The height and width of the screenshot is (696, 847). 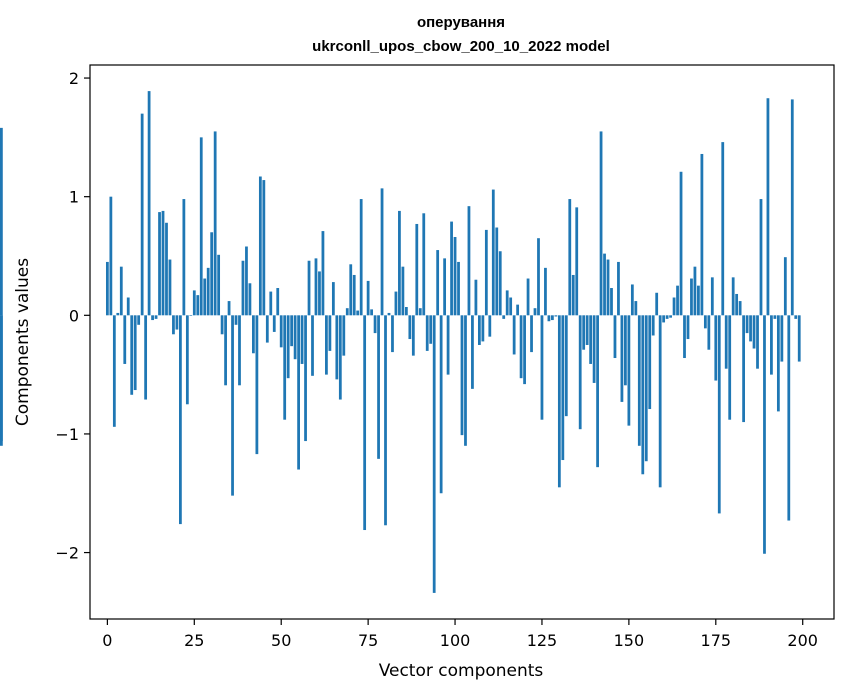 I want to click on x-tick-label: 150, so click(x=629, y=640).